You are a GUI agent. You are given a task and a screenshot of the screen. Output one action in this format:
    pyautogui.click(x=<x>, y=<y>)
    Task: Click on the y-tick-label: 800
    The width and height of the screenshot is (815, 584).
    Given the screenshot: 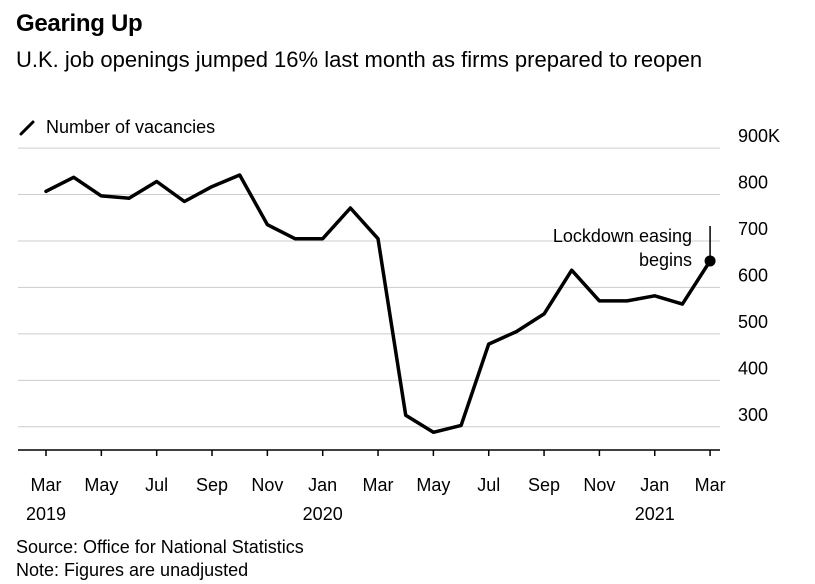 What is the action you would take?
    pyautogui.click(x=753, y=183)
    